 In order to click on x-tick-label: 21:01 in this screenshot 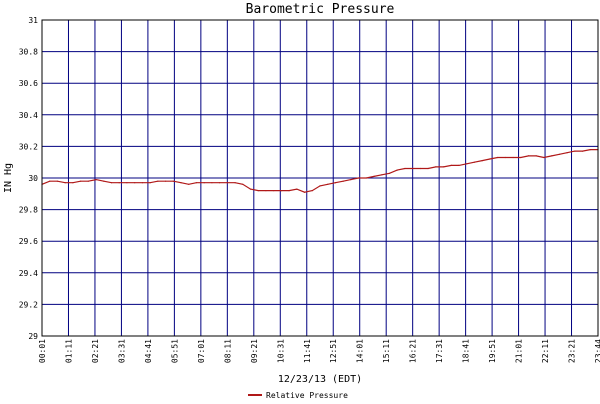, I will do `click(519, 351)`.